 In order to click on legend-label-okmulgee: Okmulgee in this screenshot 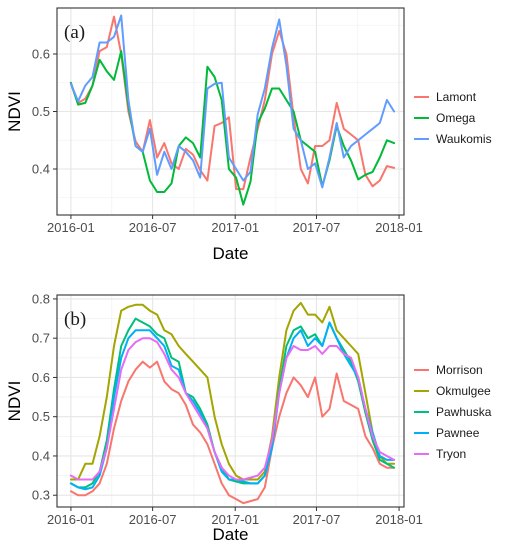, I will do `click(463, 391)`.